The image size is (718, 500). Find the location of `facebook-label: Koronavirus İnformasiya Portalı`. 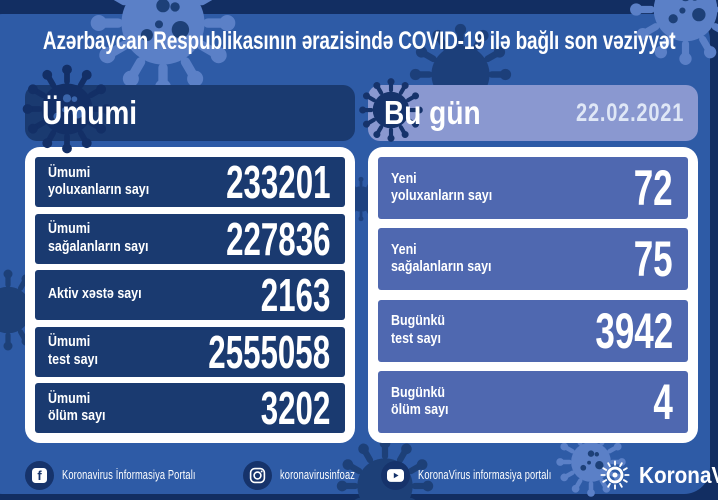

facebook-label: Koronavirus İnformasiya Portalı is located at coordinates (129, 475).